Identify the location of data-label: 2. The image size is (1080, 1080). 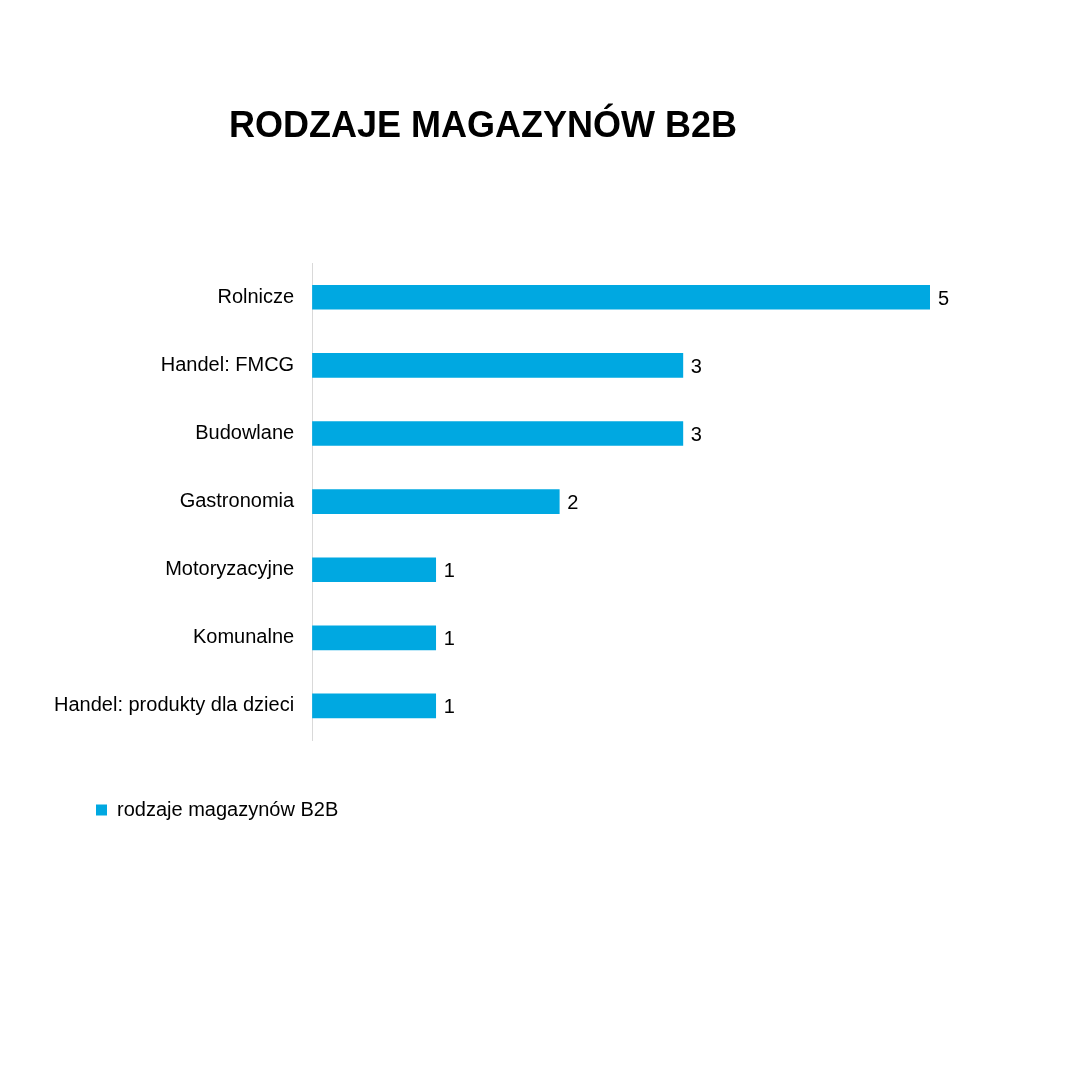
(573, 502).